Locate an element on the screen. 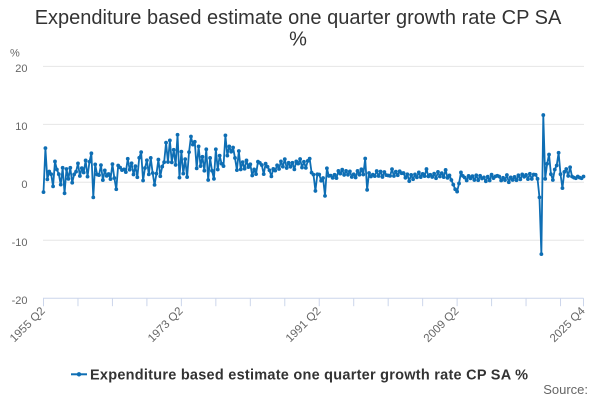 The height and width of the screenshot is (400, 600). svg-text: 10 is located at coordinates (21, 127).